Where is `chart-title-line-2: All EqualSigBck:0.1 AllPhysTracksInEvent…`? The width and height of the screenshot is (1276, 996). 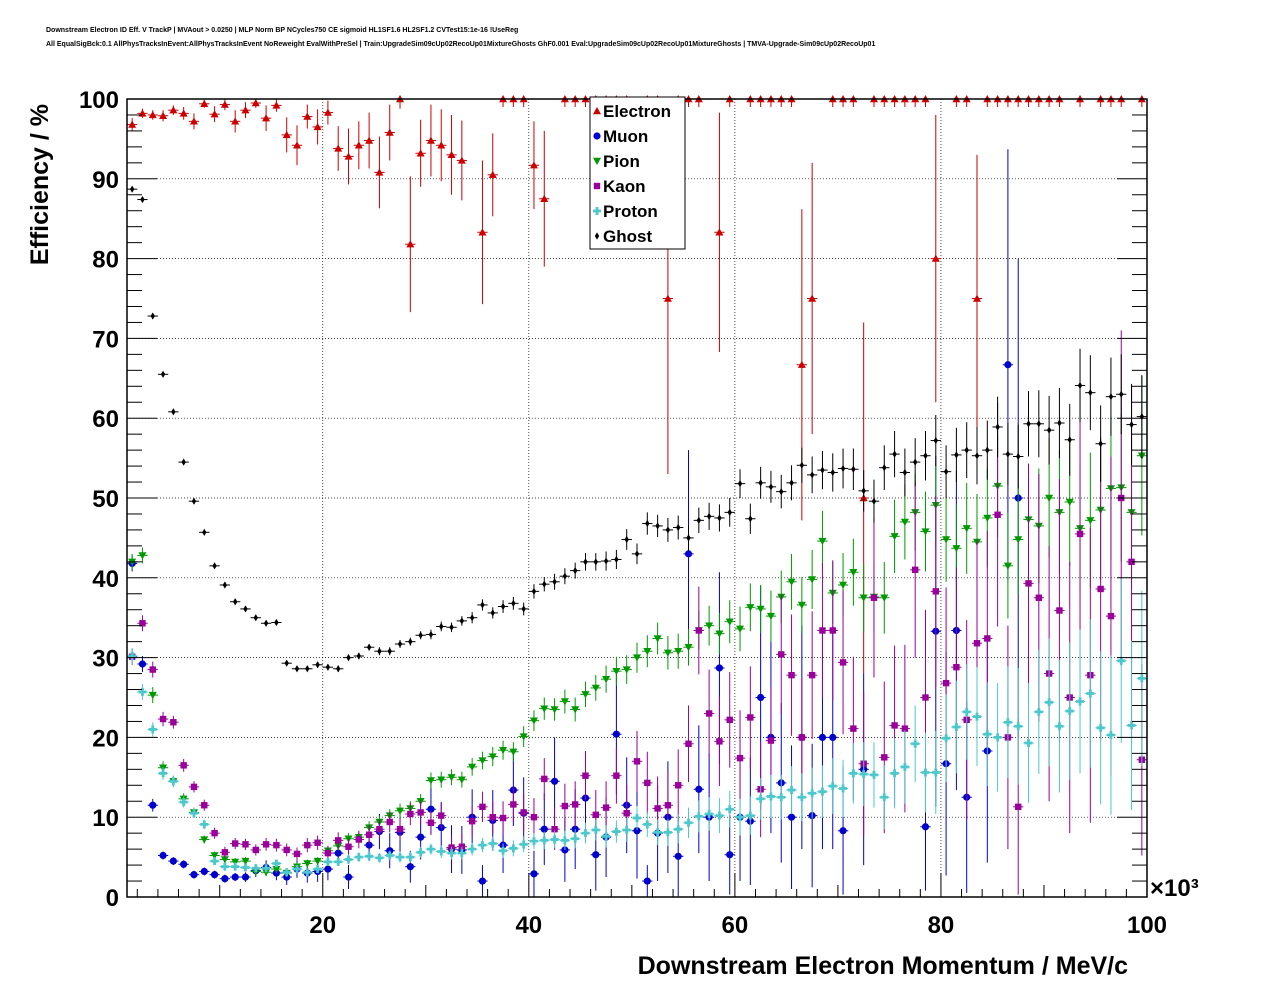
chart-title-line-2: All EqualSigBck:0.1 AllPhysTracksInEvent… is located at coordinates (461, 44).